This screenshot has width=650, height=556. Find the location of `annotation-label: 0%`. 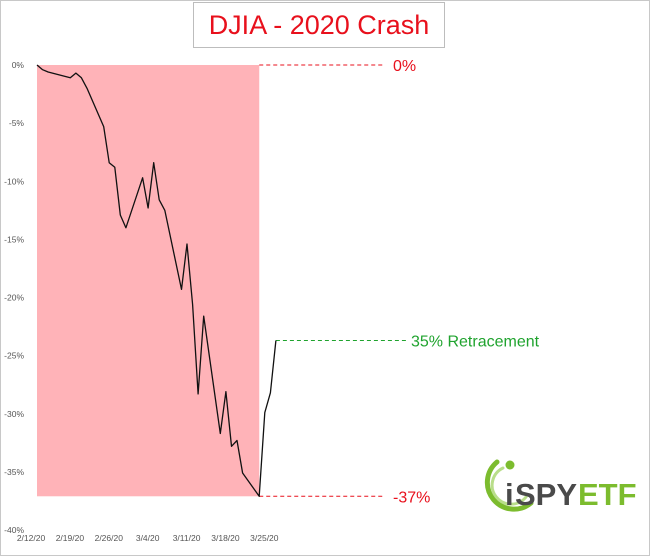

annotation-label: 0% is located at coordinates (404, 66).